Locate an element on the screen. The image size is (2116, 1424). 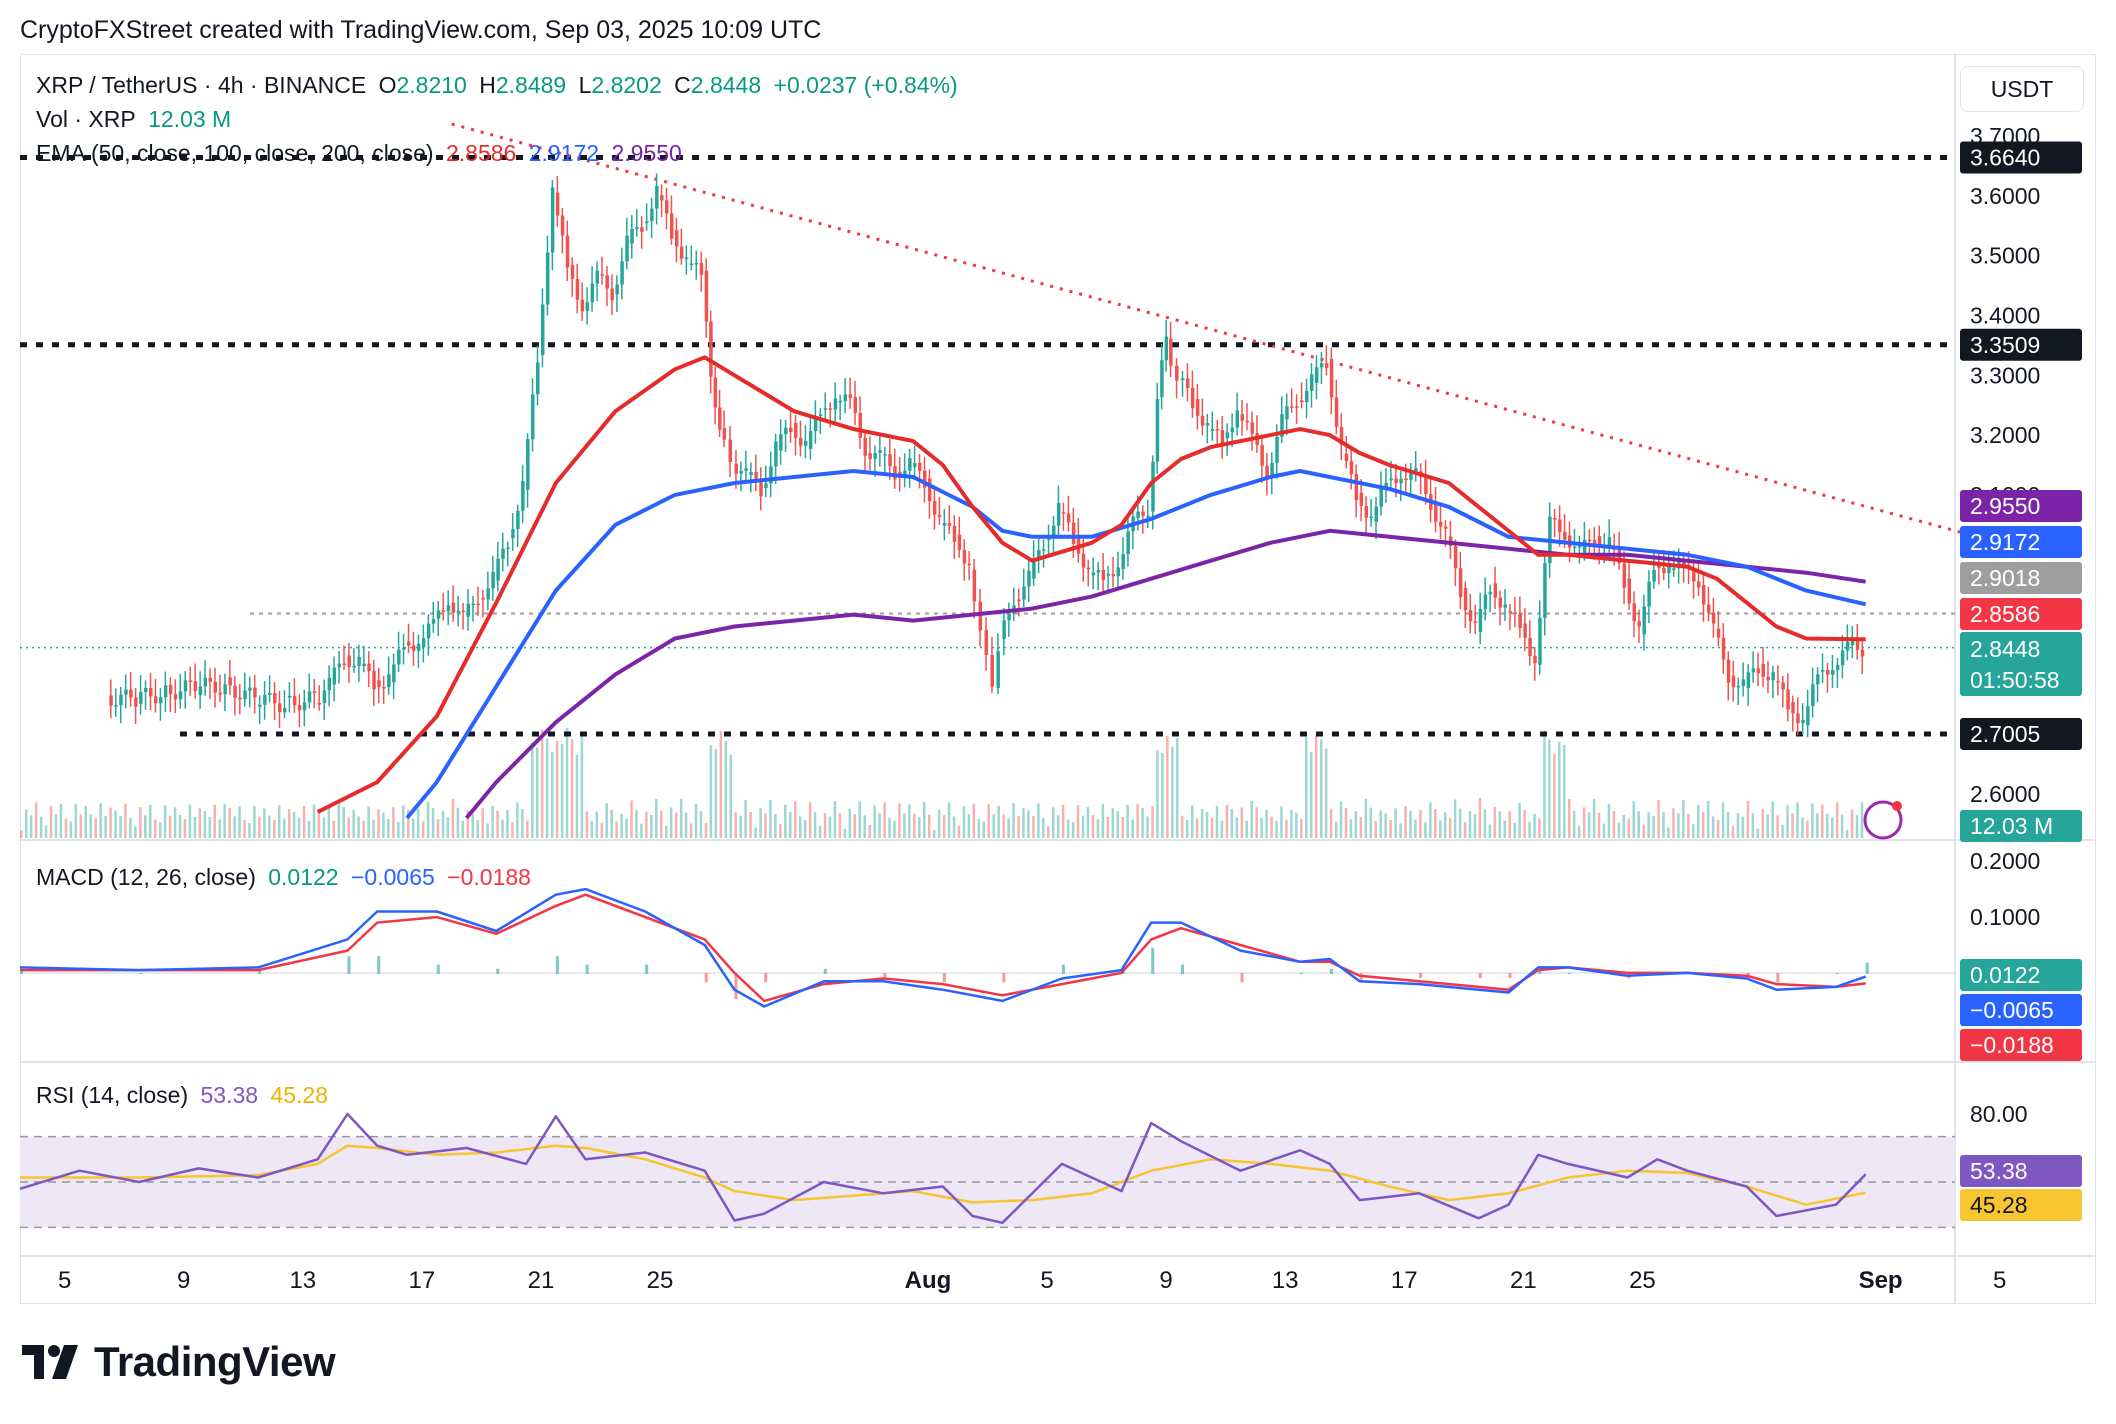
macd-label: MACD (12, 26, close) is located at coordinates (146, 877).